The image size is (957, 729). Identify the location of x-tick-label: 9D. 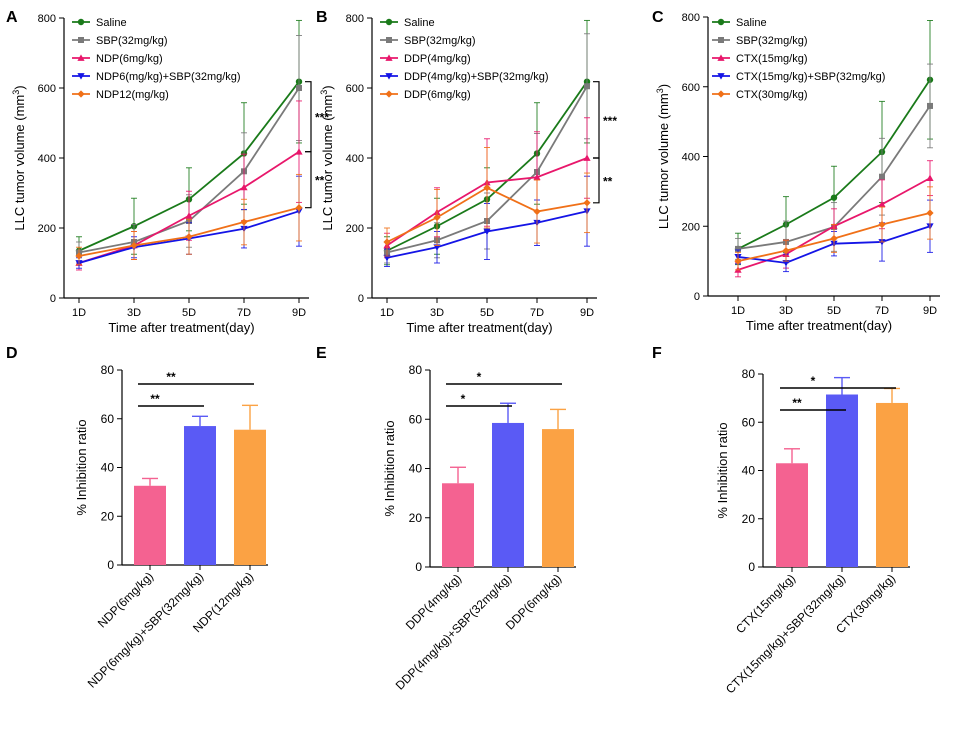
(930, 311).